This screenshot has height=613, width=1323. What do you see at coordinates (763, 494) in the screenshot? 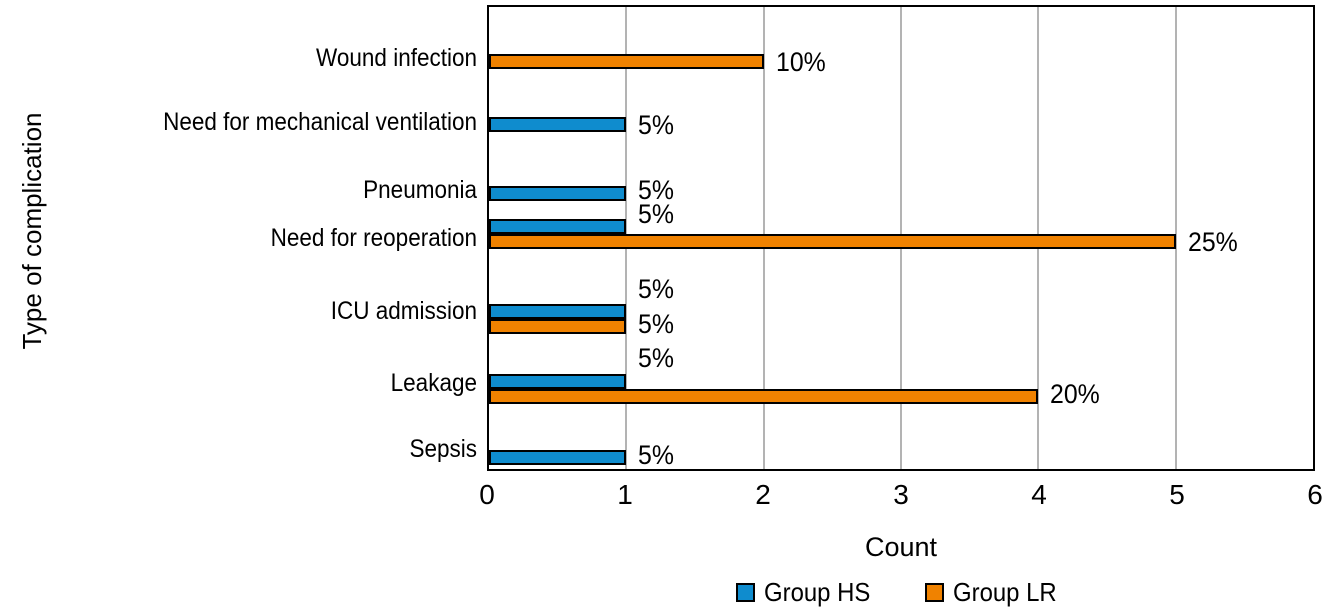
I see `x-tick-label-2: 2` at bounding box center [763, 494].